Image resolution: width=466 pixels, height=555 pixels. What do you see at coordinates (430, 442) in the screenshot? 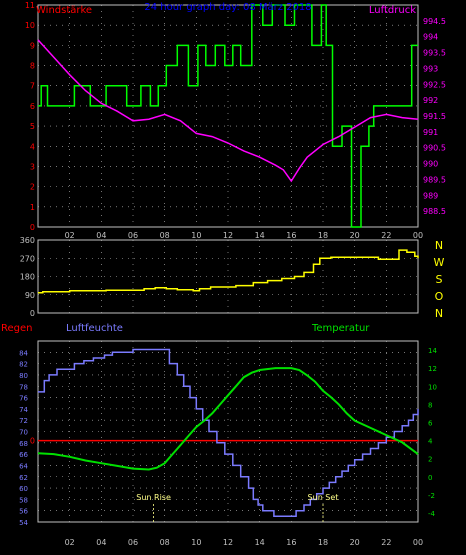
I see `temperature-tick-label: 4` at bounding box center [430, 442].